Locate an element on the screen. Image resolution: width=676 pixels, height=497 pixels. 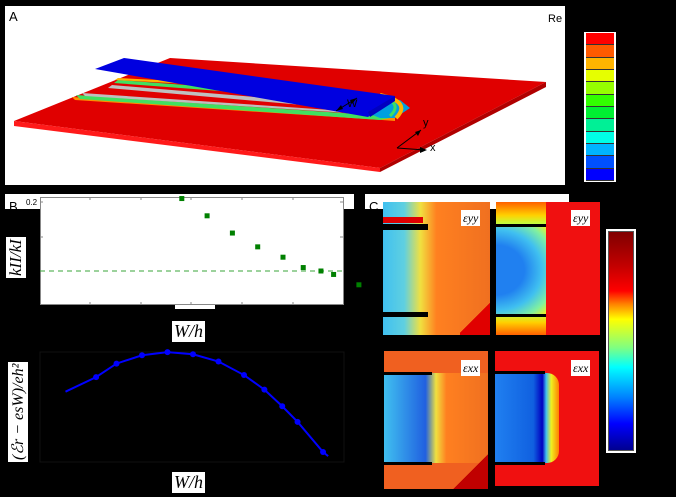
kii-plot-area is located at coordinates (192, 251).